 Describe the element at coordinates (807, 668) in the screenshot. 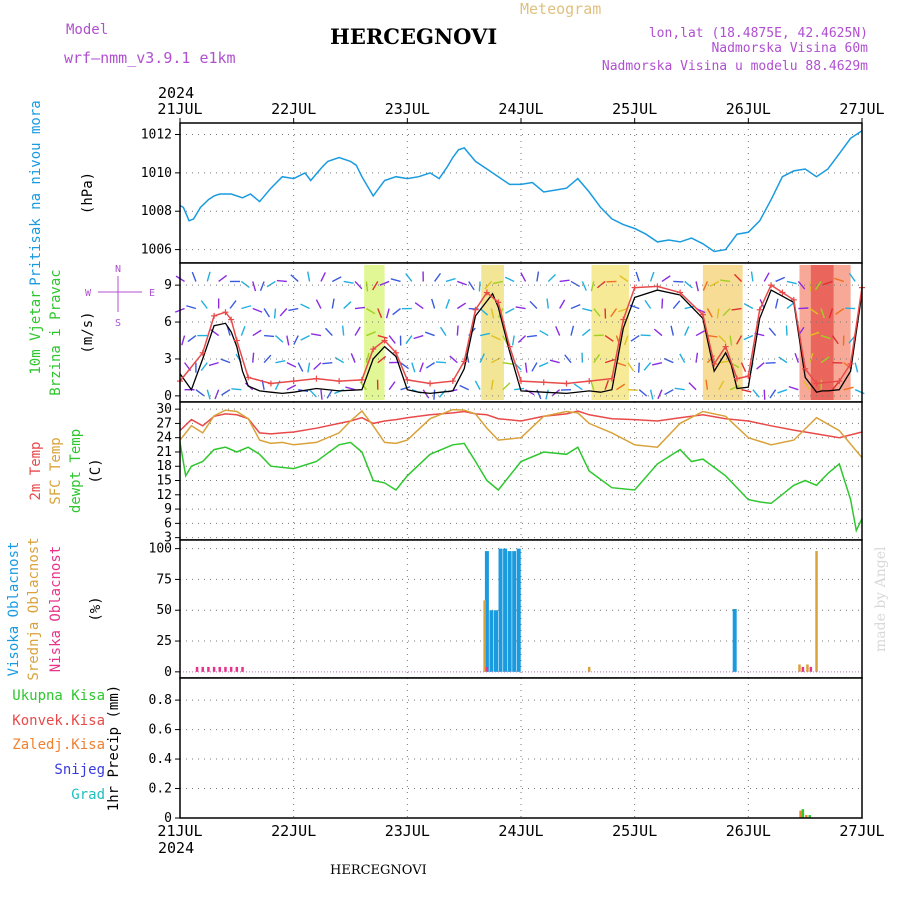

I see `mid_cloud-bar` at that location.